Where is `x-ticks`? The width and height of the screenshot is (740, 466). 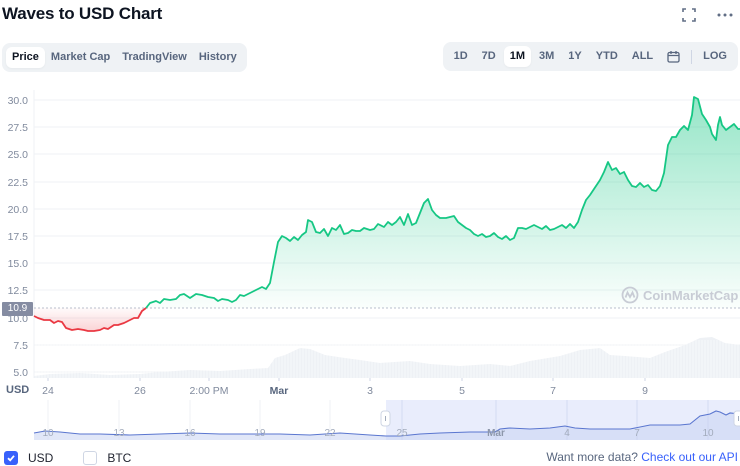 x-ticks is located at coordinates (346, 379).